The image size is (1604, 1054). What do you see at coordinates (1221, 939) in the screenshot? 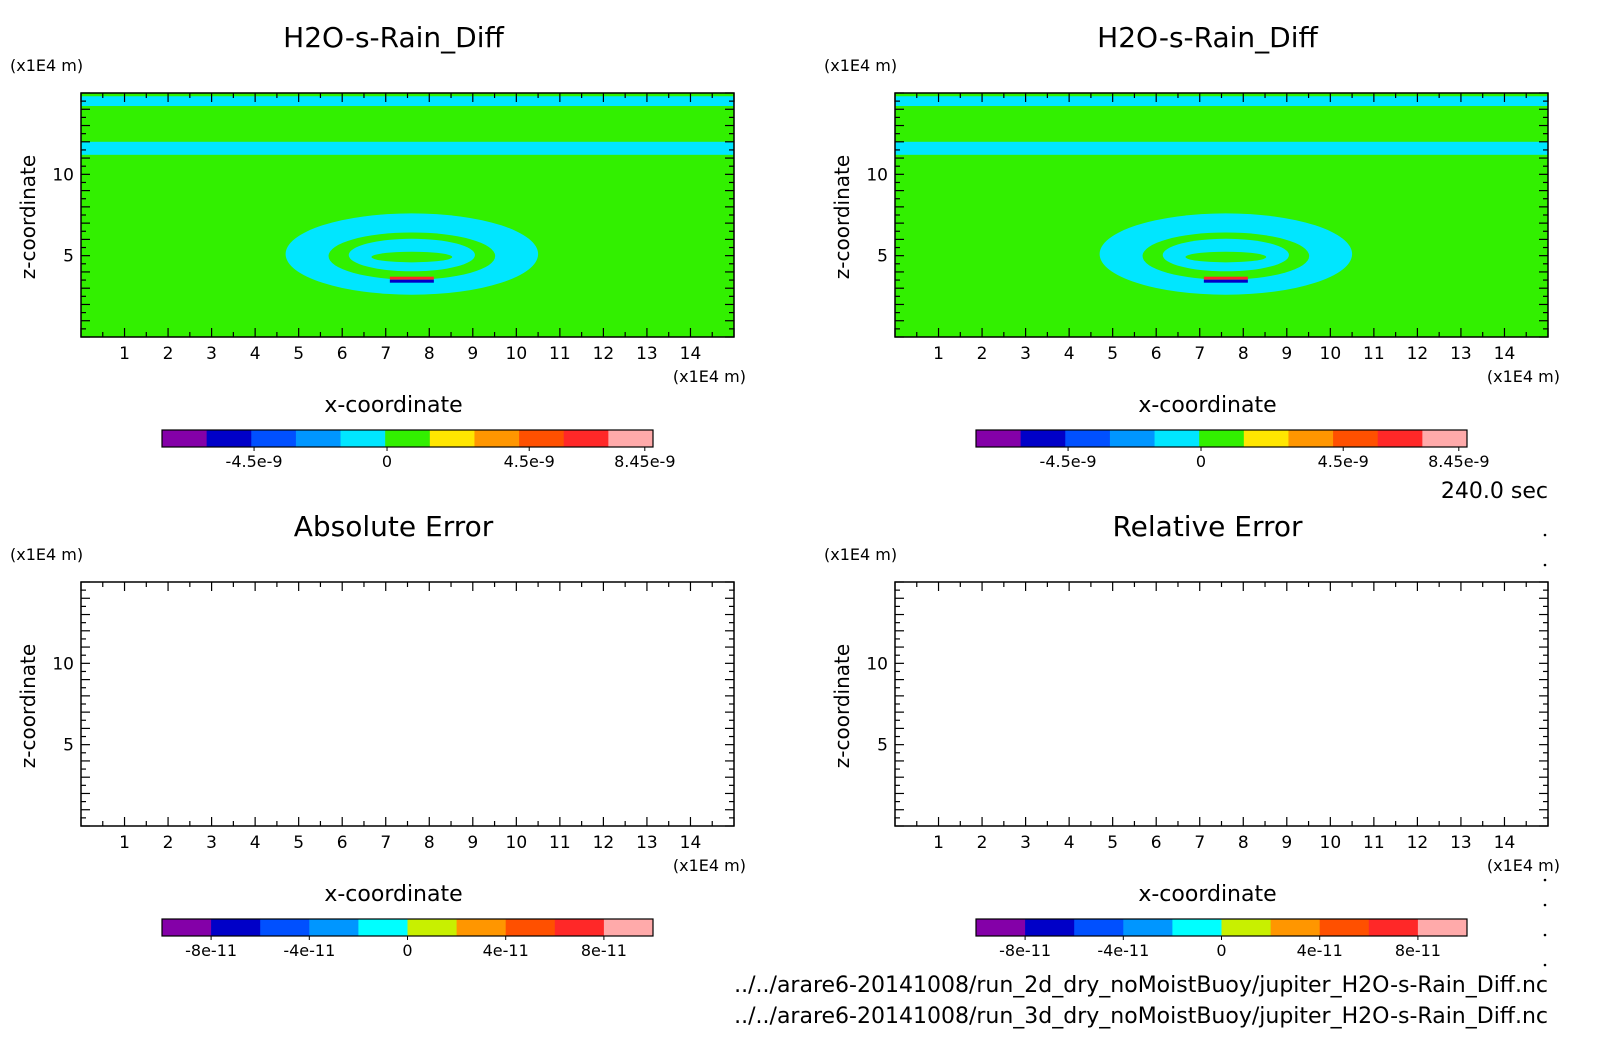
I see `colorbar: -8e-11 -4e-11 0 4e-11 8e-11` at bounding box center [1221, 939].